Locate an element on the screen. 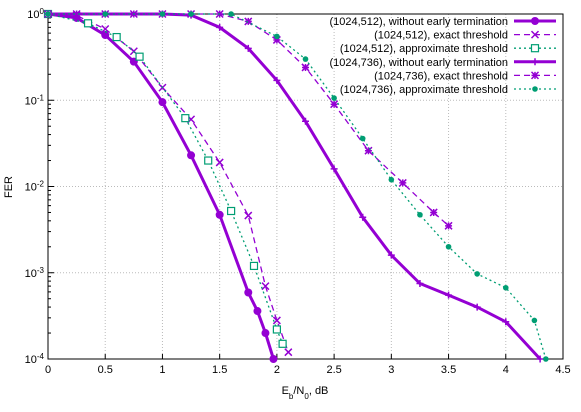 Image resolution: width=581 pixels, height=412 pixels. x-tick-label: 0 is located at coordinates (48, 370).